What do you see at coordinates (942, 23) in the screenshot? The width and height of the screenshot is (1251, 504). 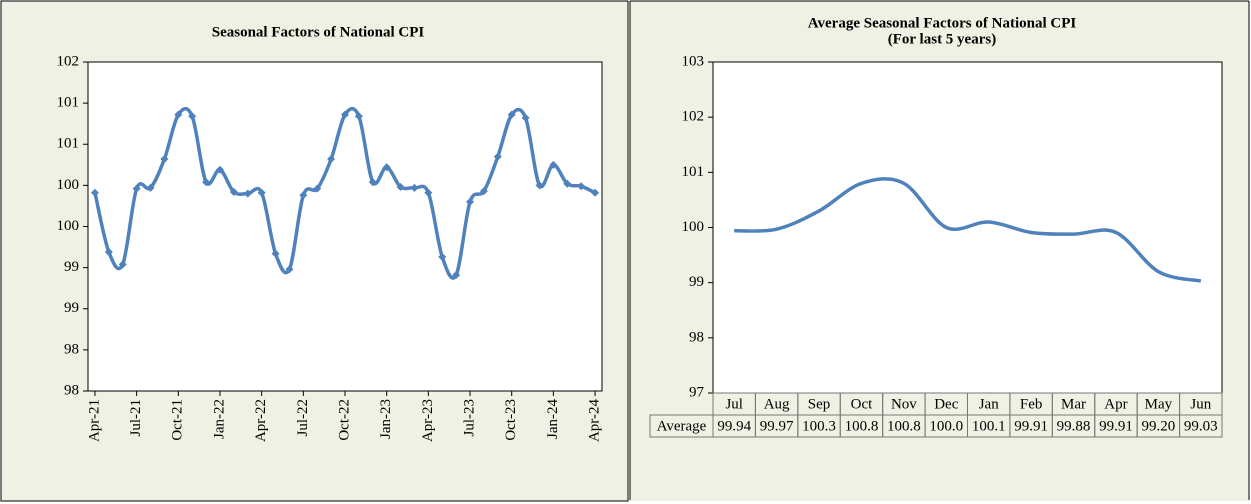 I see `chart-title: Average Seasonal Factors of National CPI` at bounding box center [942, 23].